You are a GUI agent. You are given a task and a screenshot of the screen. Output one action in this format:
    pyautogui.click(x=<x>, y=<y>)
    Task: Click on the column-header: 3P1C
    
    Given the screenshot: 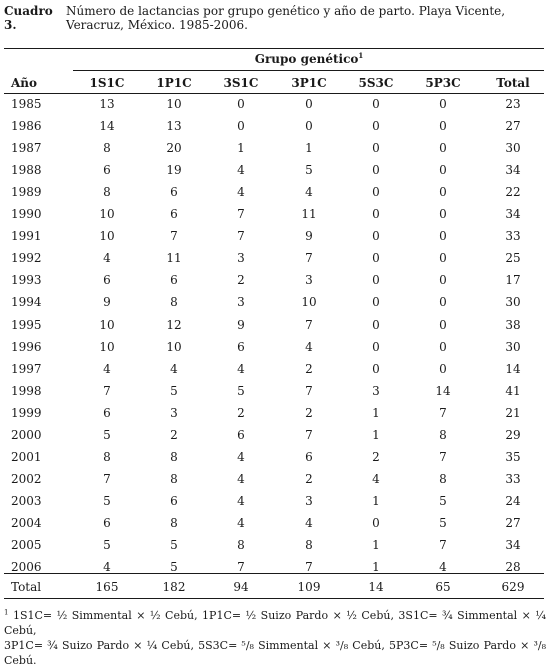 What is the action you would take?
    pyautogui.click(x=309, y=83)
    